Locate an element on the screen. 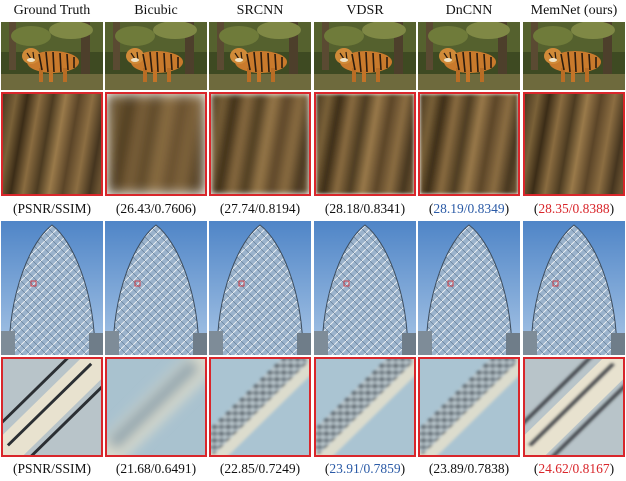 This screenshot has height=481, width=626. building-score-label: (PSNR/SSIM) is located at coordinates (52, 468).